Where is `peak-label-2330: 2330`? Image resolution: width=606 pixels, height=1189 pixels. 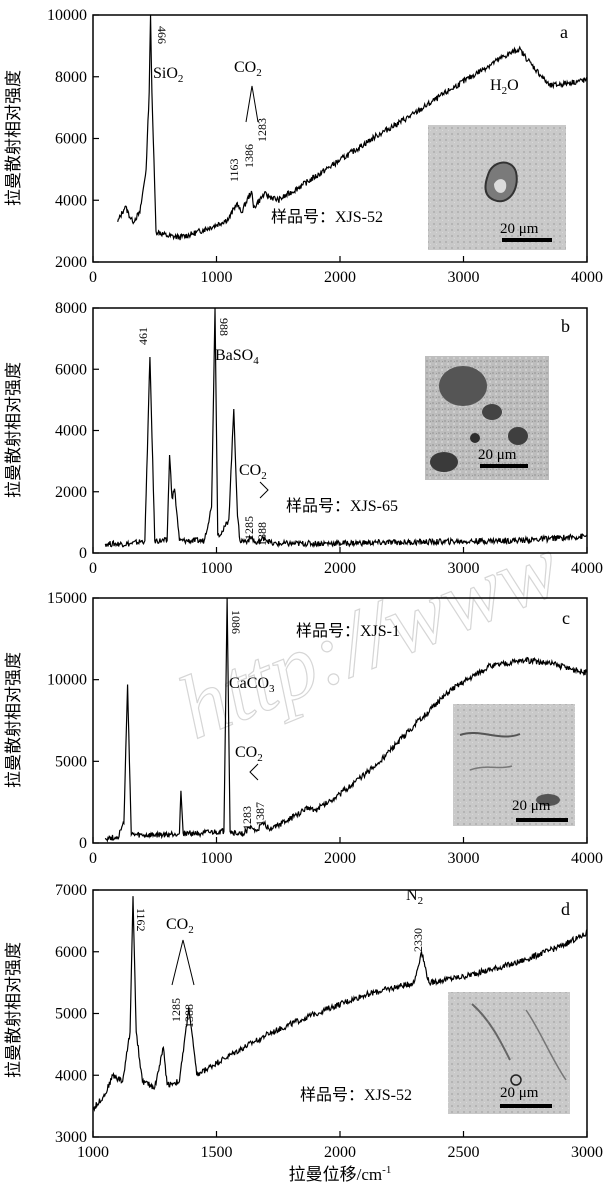
peak-label-2330: 2330 is located at coordinates (418, 940).